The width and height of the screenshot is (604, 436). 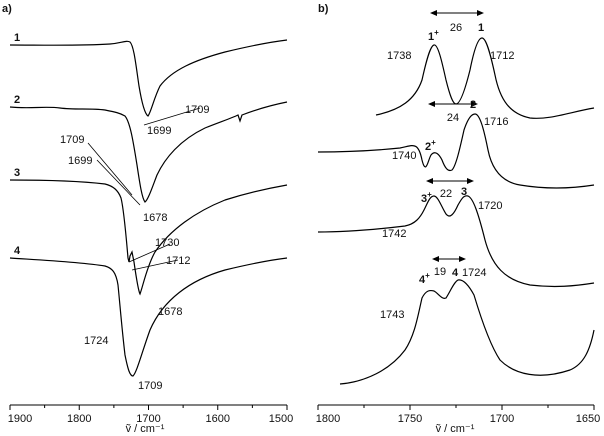 What do you see at coordinates (323, 9) in the screenshot?
I see `panel-b-label: b)` at bounding box center [323, 9].